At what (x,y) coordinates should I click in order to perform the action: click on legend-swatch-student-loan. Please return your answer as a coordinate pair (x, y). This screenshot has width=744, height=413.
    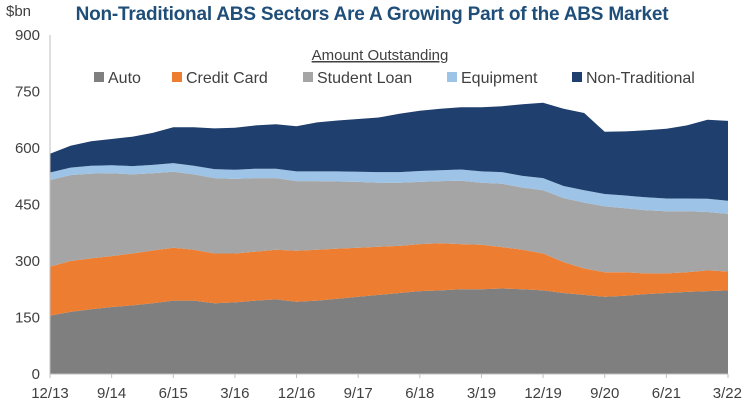
    Looking at the image, I should click on (308, 77).